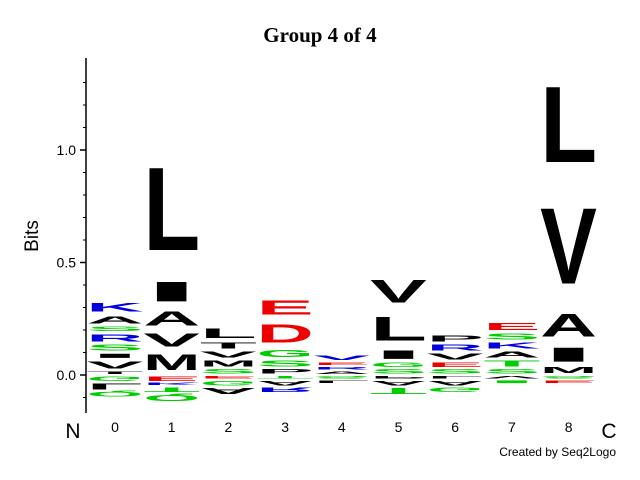  I want to click on x-tick-label: 8, so click(569, 427).